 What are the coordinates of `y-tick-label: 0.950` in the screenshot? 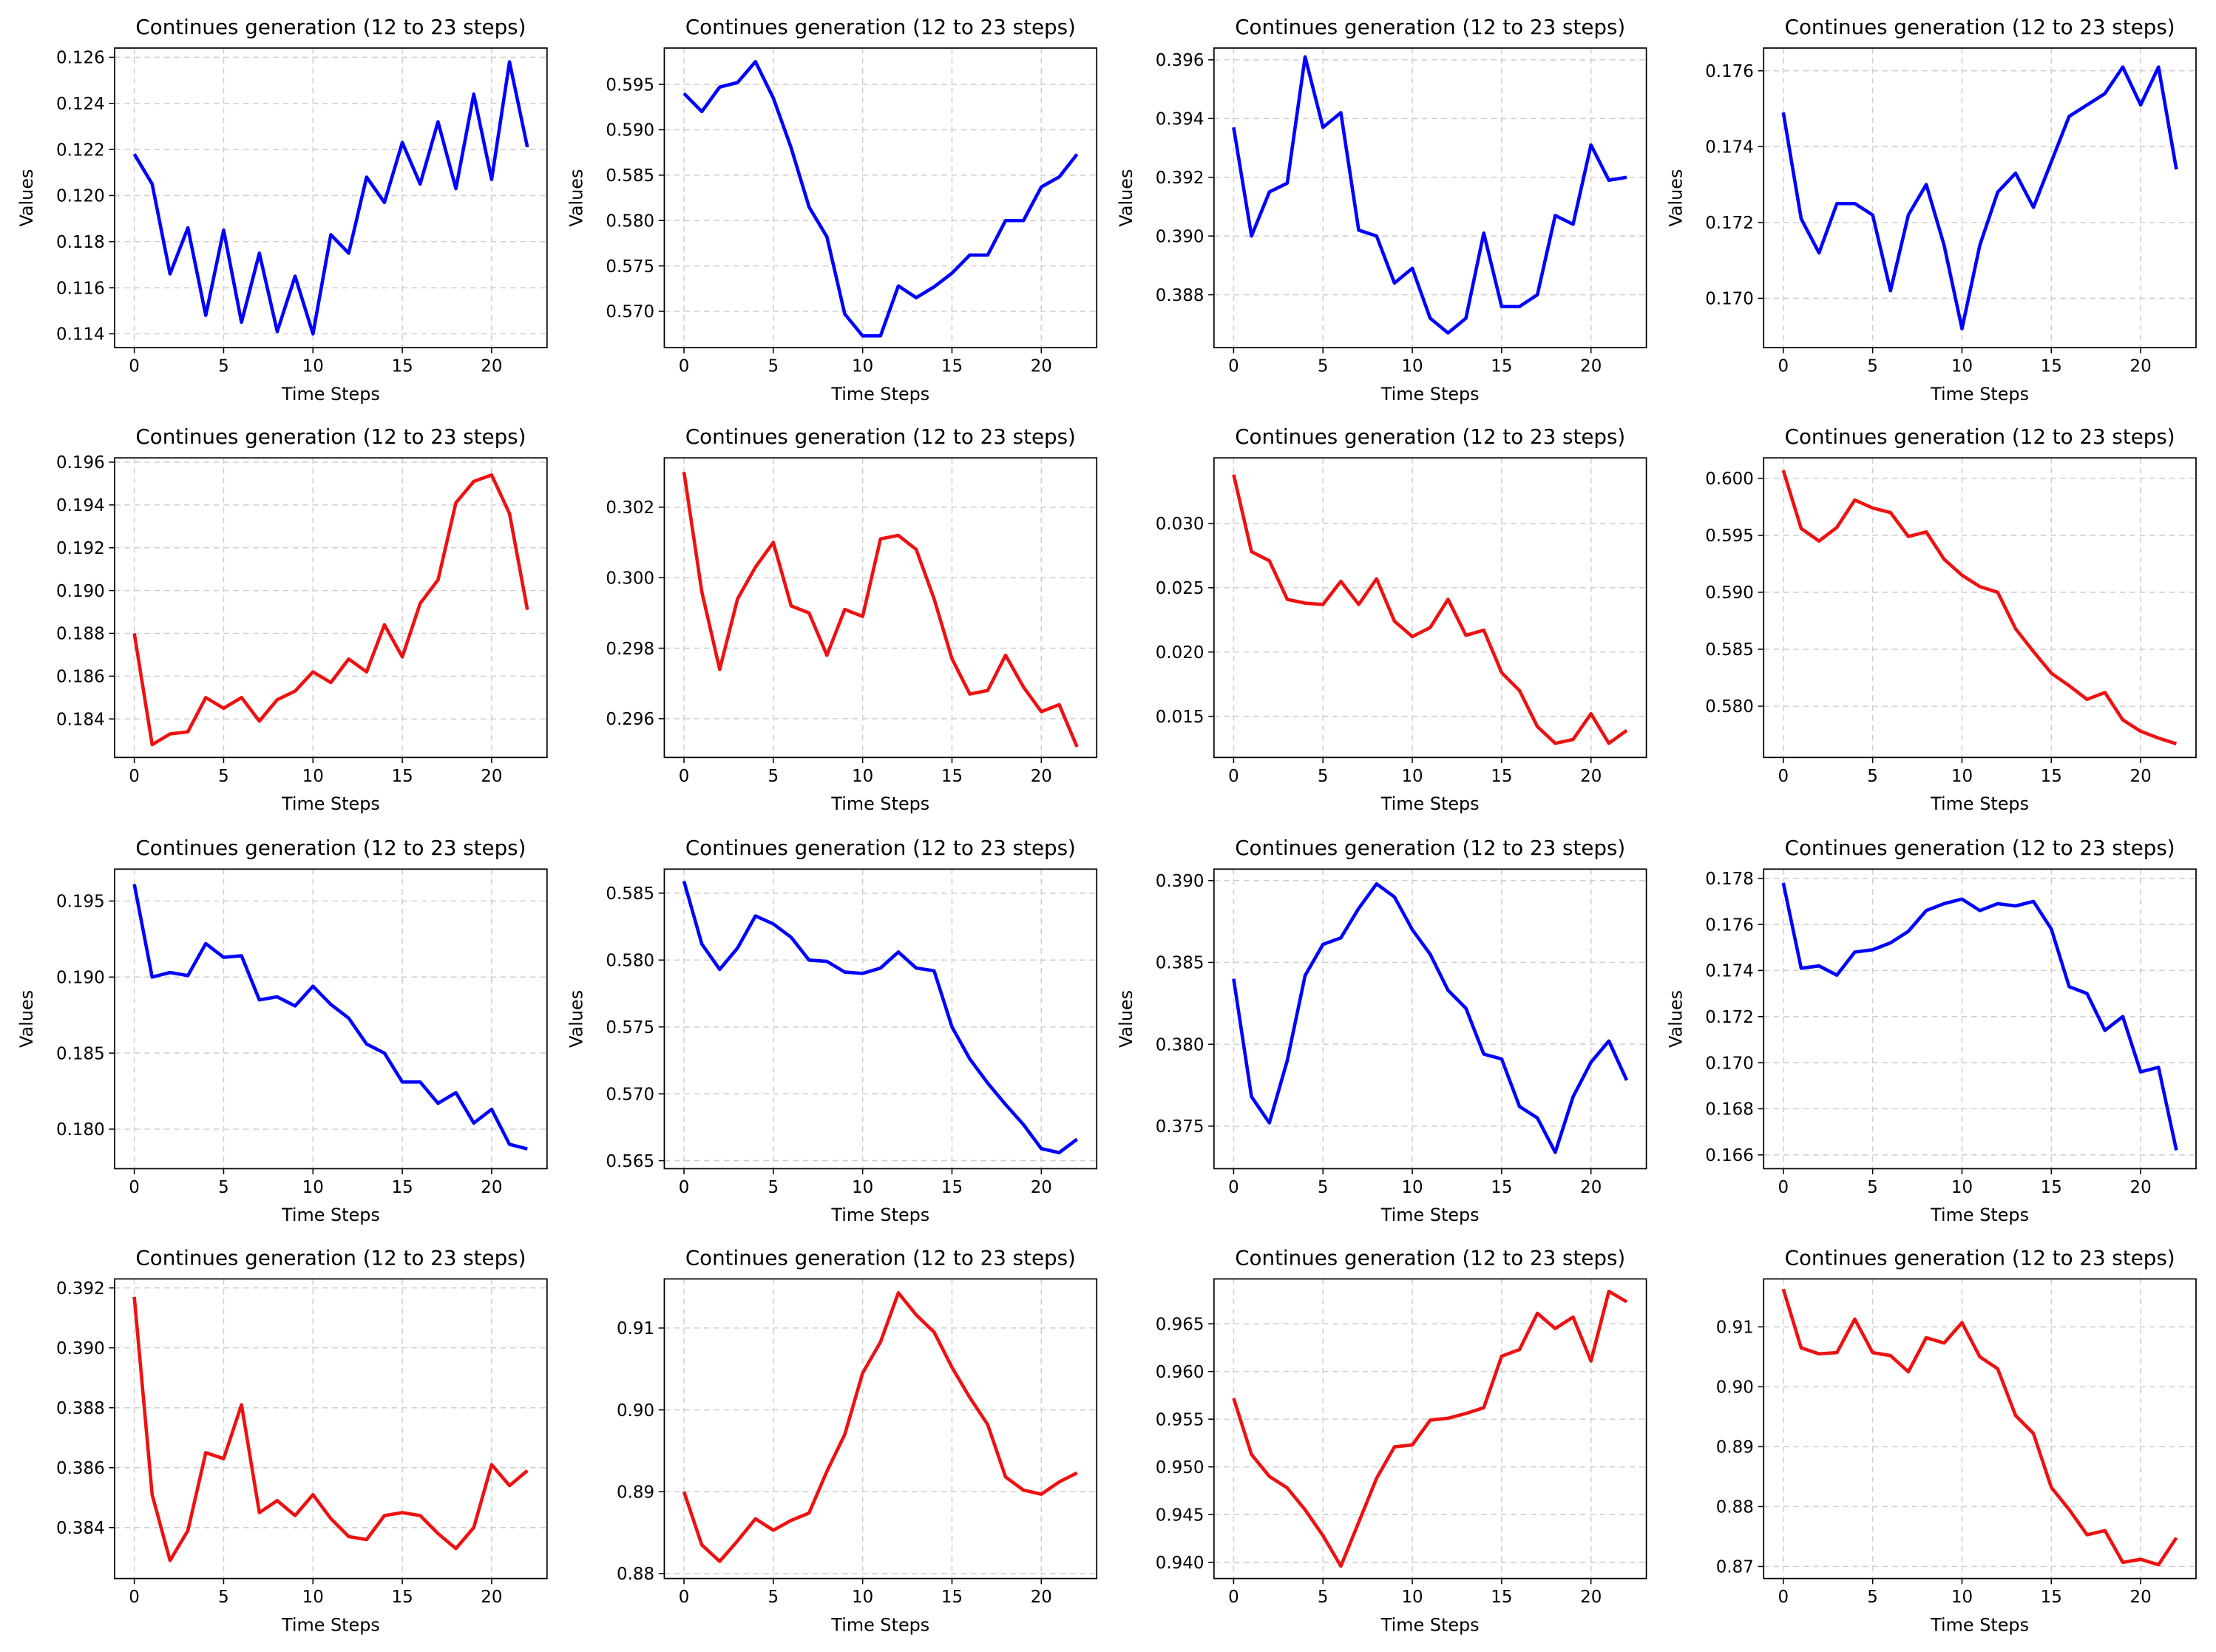 It's located at (1180, 1467).